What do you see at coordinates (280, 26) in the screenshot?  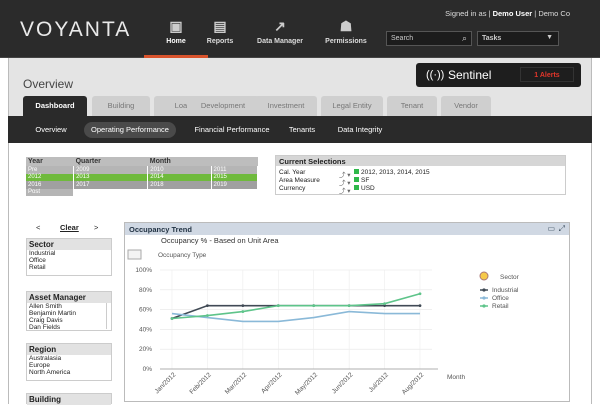 I see `chart-line-icon: ↗` at bounding box center [280, 26].